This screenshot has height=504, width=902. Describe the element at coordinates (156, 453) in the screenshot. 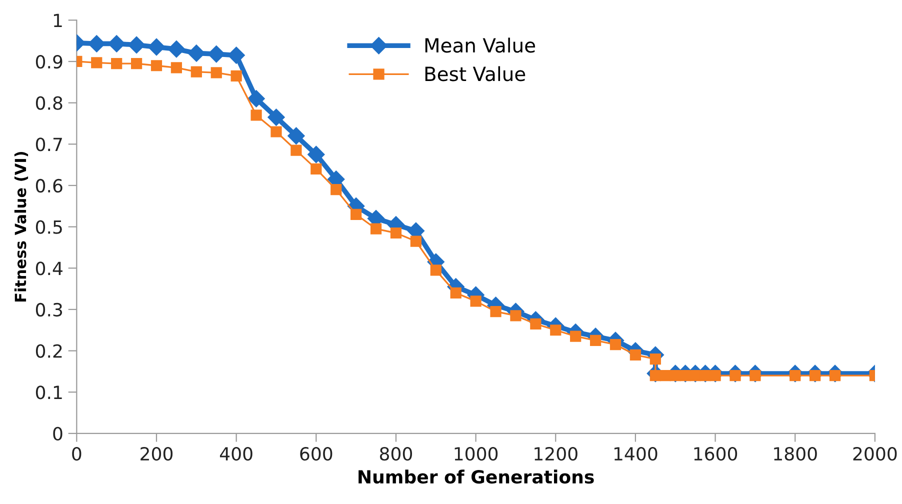

I see `x-tick-label: 200` at that location.